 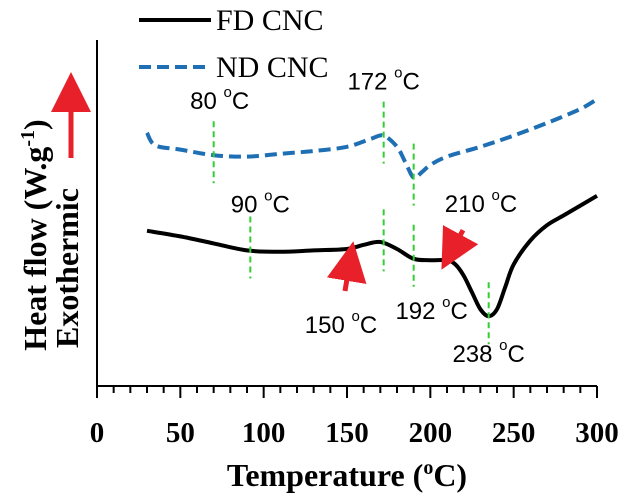 I want to click on legend-label-fd: FD CNC, so click(x=270, y=20).